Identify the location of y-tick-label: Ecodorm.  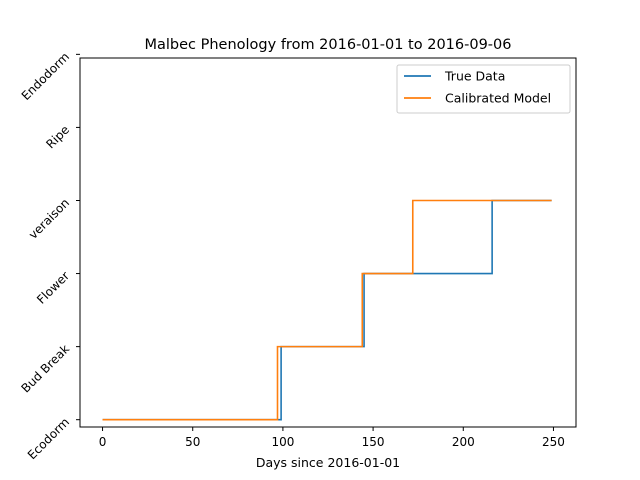
(48, 438).